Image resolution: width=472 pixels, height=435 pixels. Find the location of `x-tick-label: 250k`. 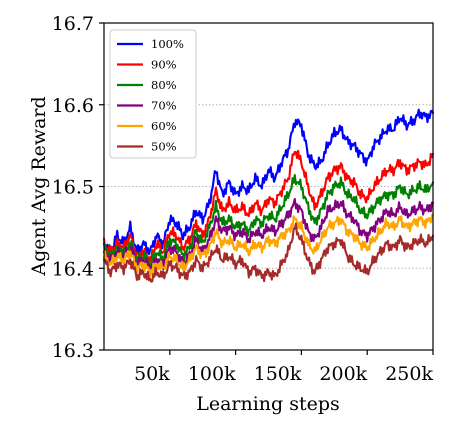

x-tick-label: 250k is located at coordinates (409, 374).